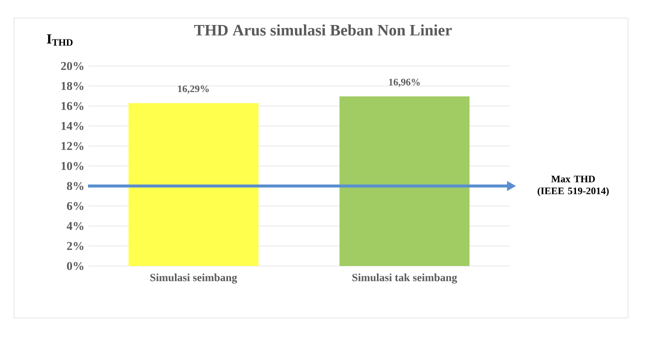  I want to click on y-axis-title: I$_{THD}$, so click(59, 40).